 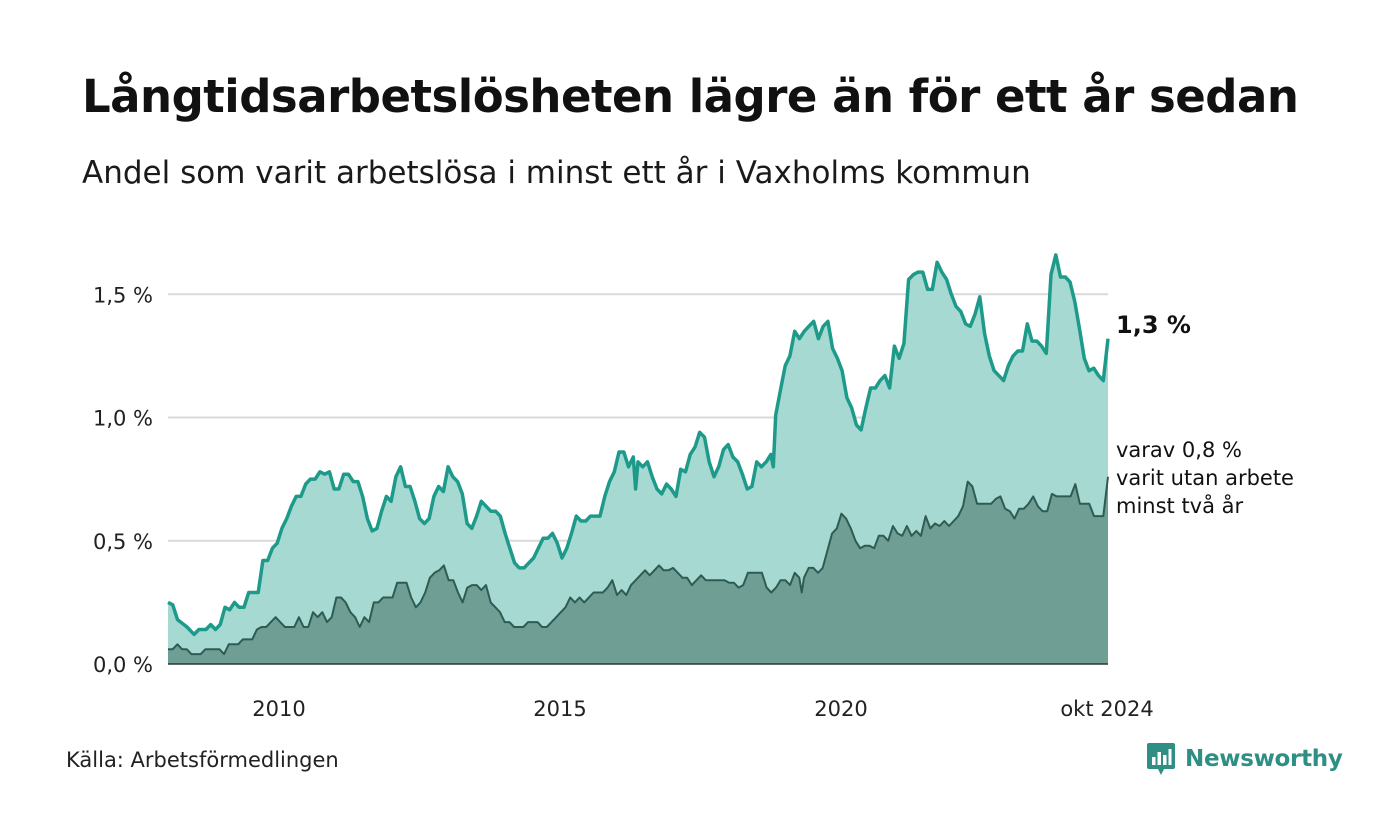 I want to click on brand-logo: Newsworthy, so click(x=1244, y=759).